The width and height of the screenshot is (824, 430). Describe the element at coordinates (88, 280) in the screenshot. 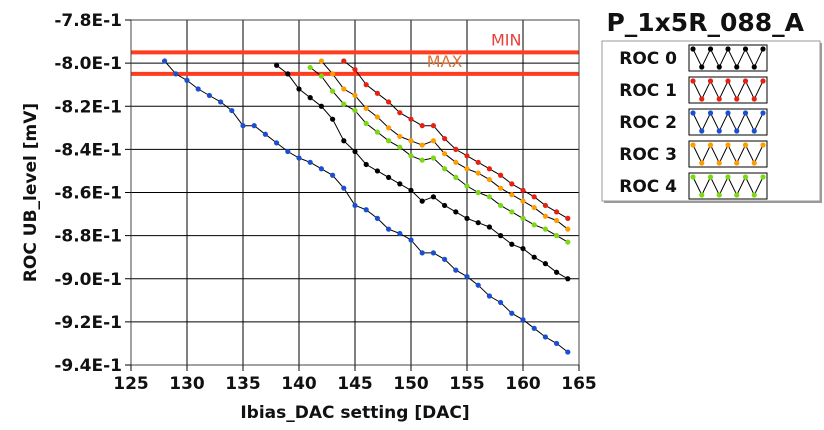

I see `y-tick-label: -9.0E-1` at that location.